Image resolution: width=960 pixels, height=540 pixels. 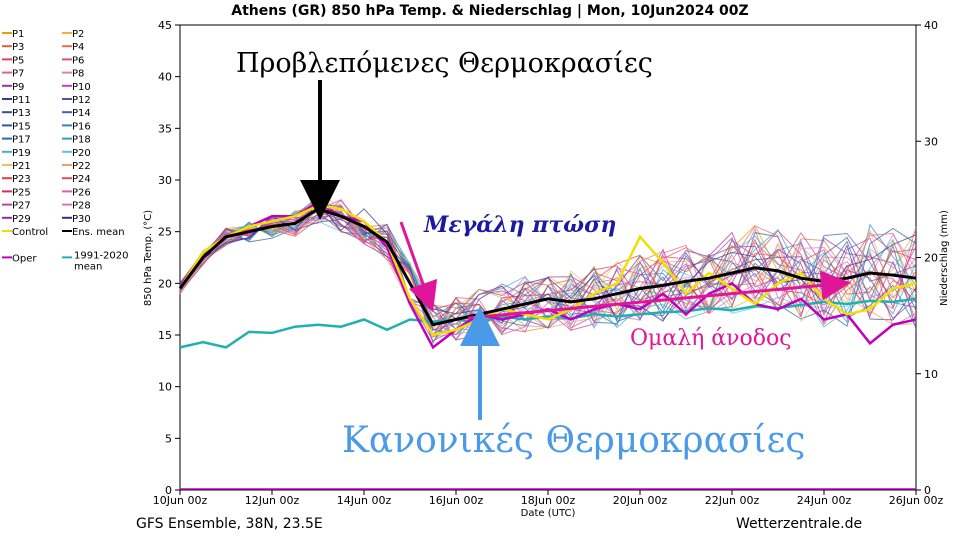 What do you see at coordinates (18, 87) in the screenshot?
I see `legend-label: P9` at bounding box center [18, 87].